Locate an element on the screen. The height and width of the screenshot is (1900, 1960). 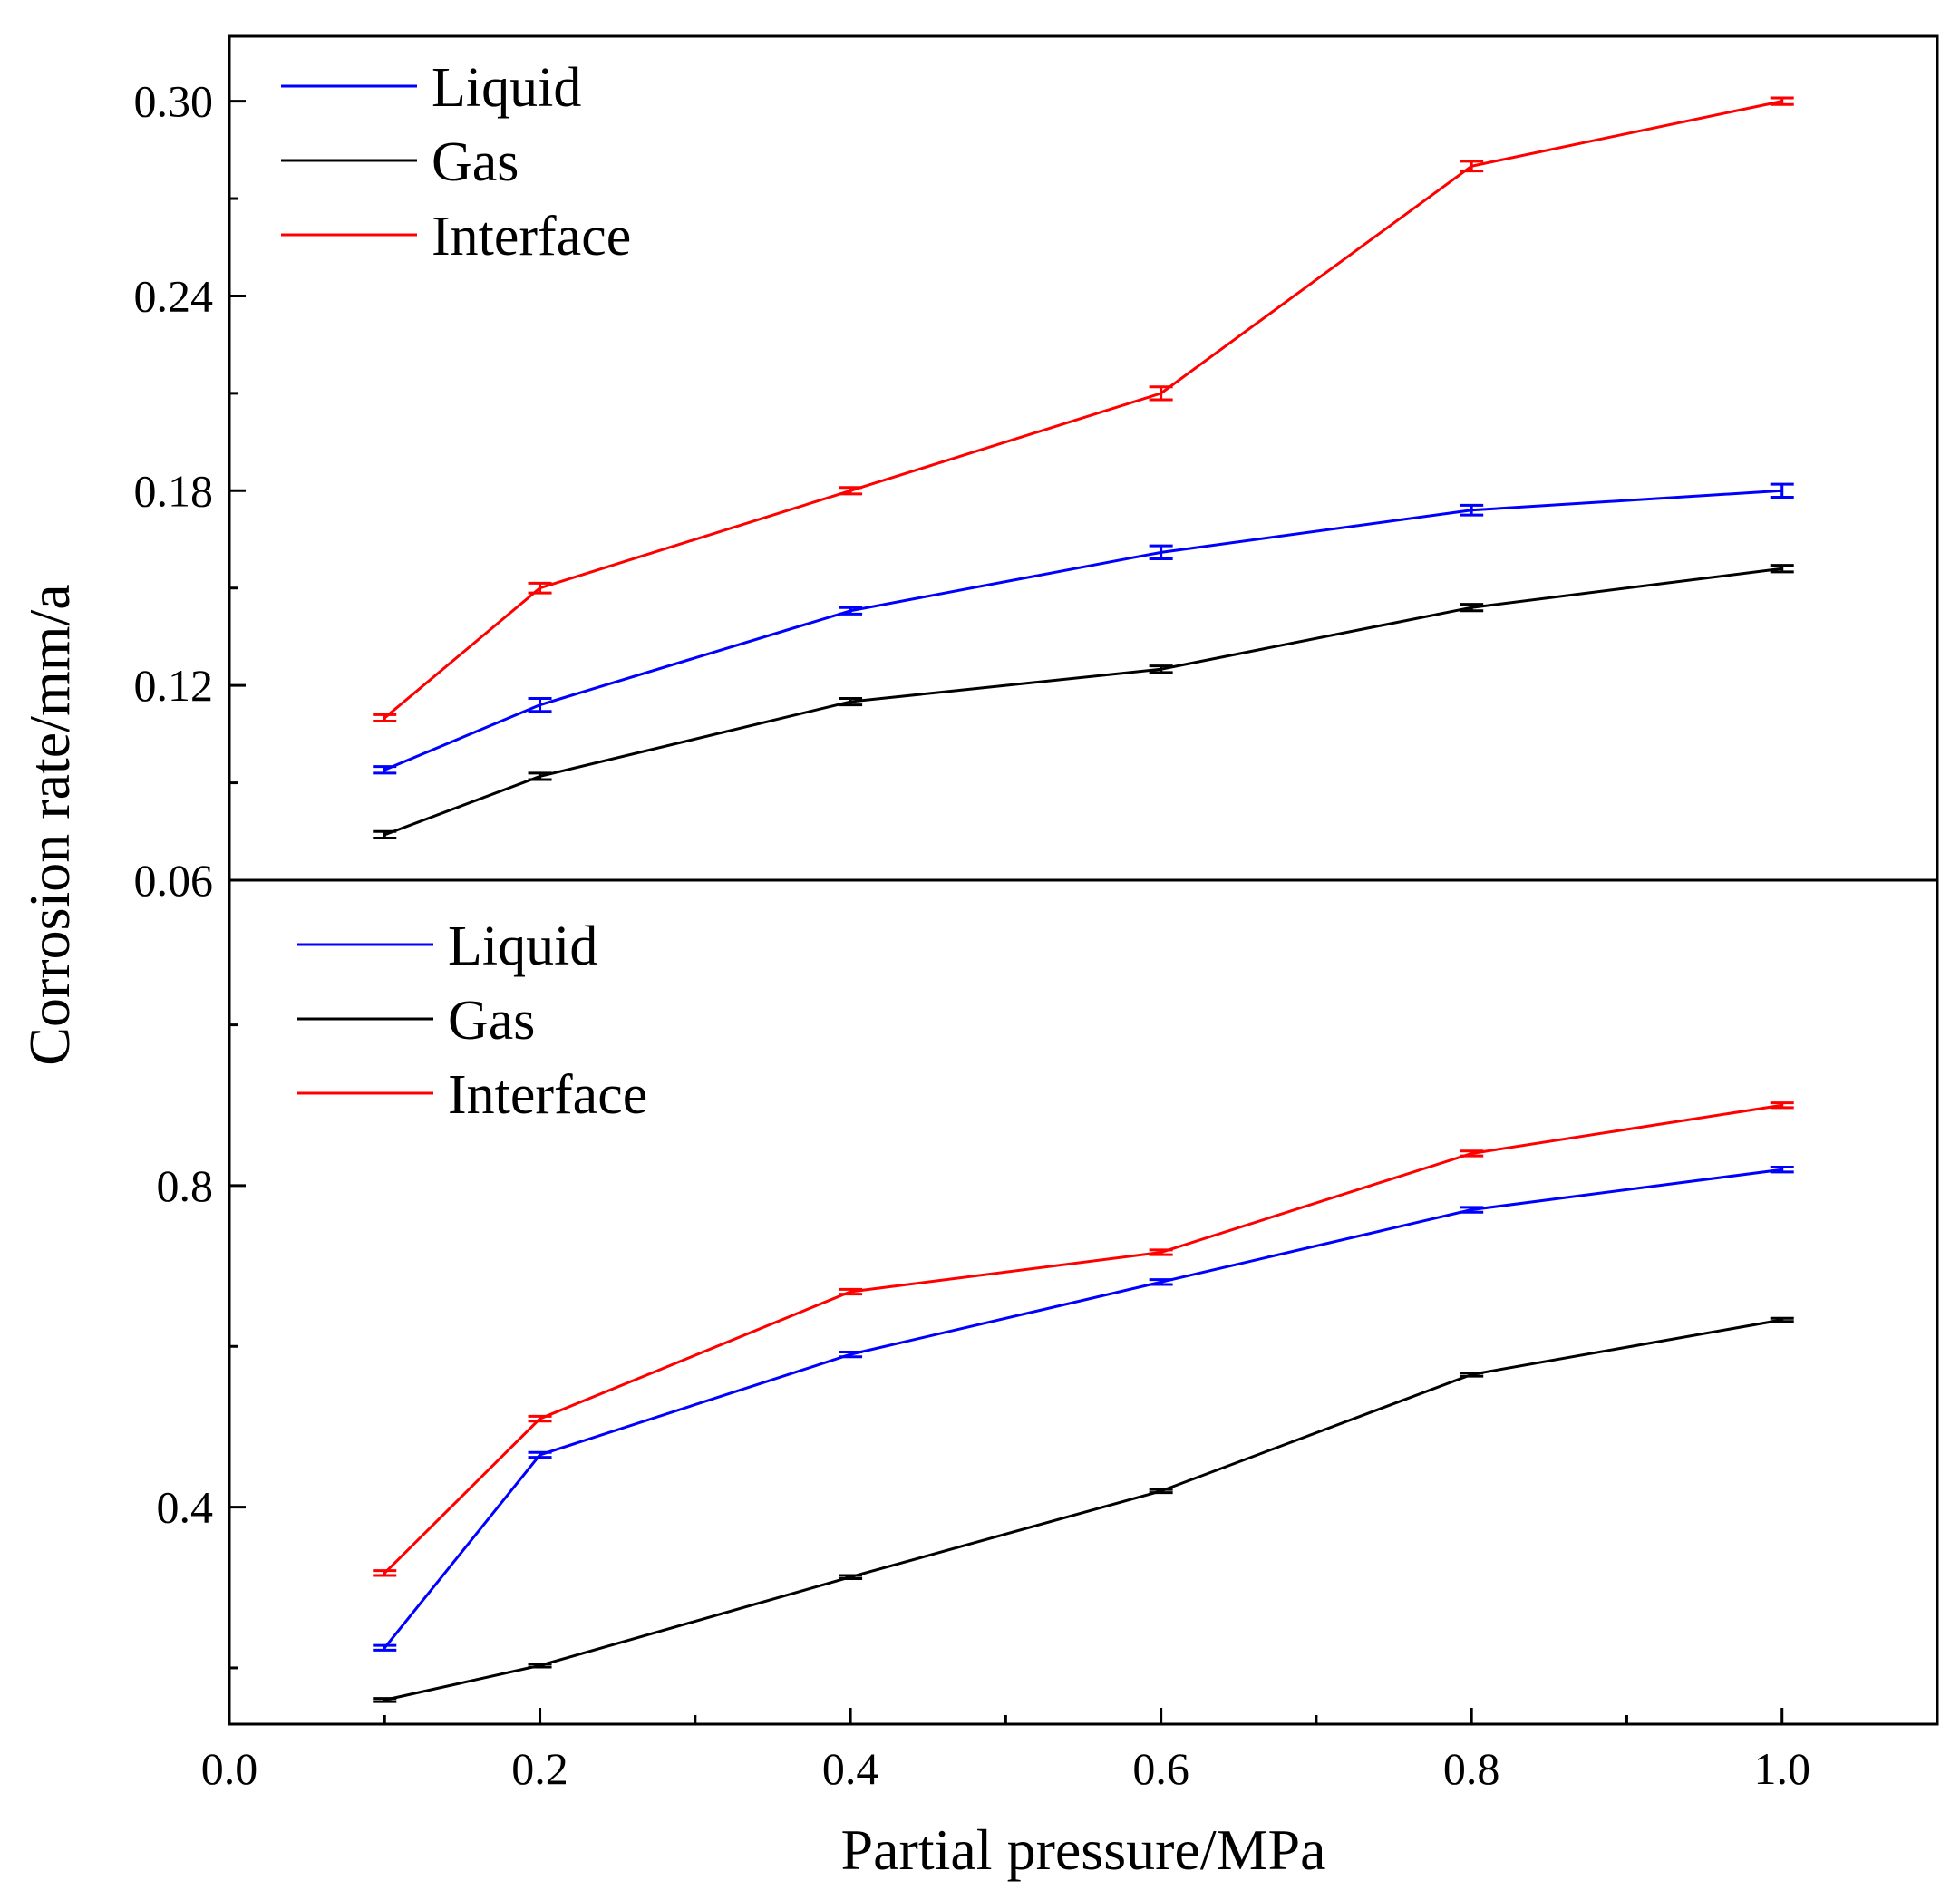
x-tick-label: 0.4 is located at coordinates (851, 1768).